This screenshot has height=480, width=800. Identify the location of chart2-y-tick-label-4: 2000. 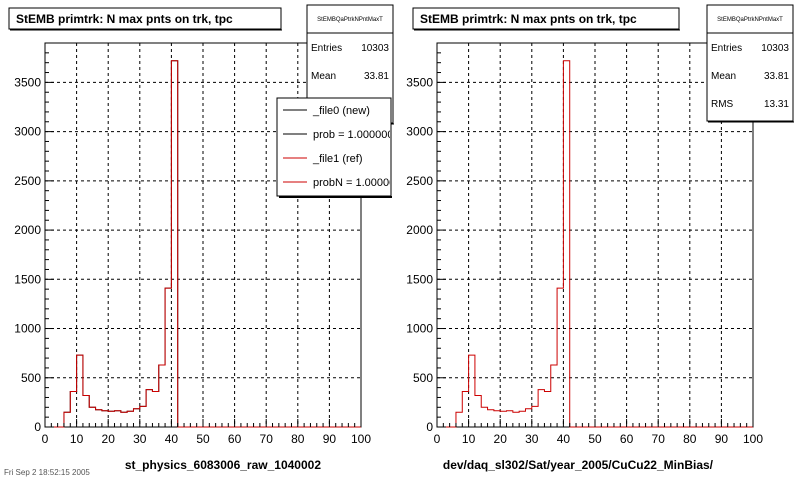
(419, 230).